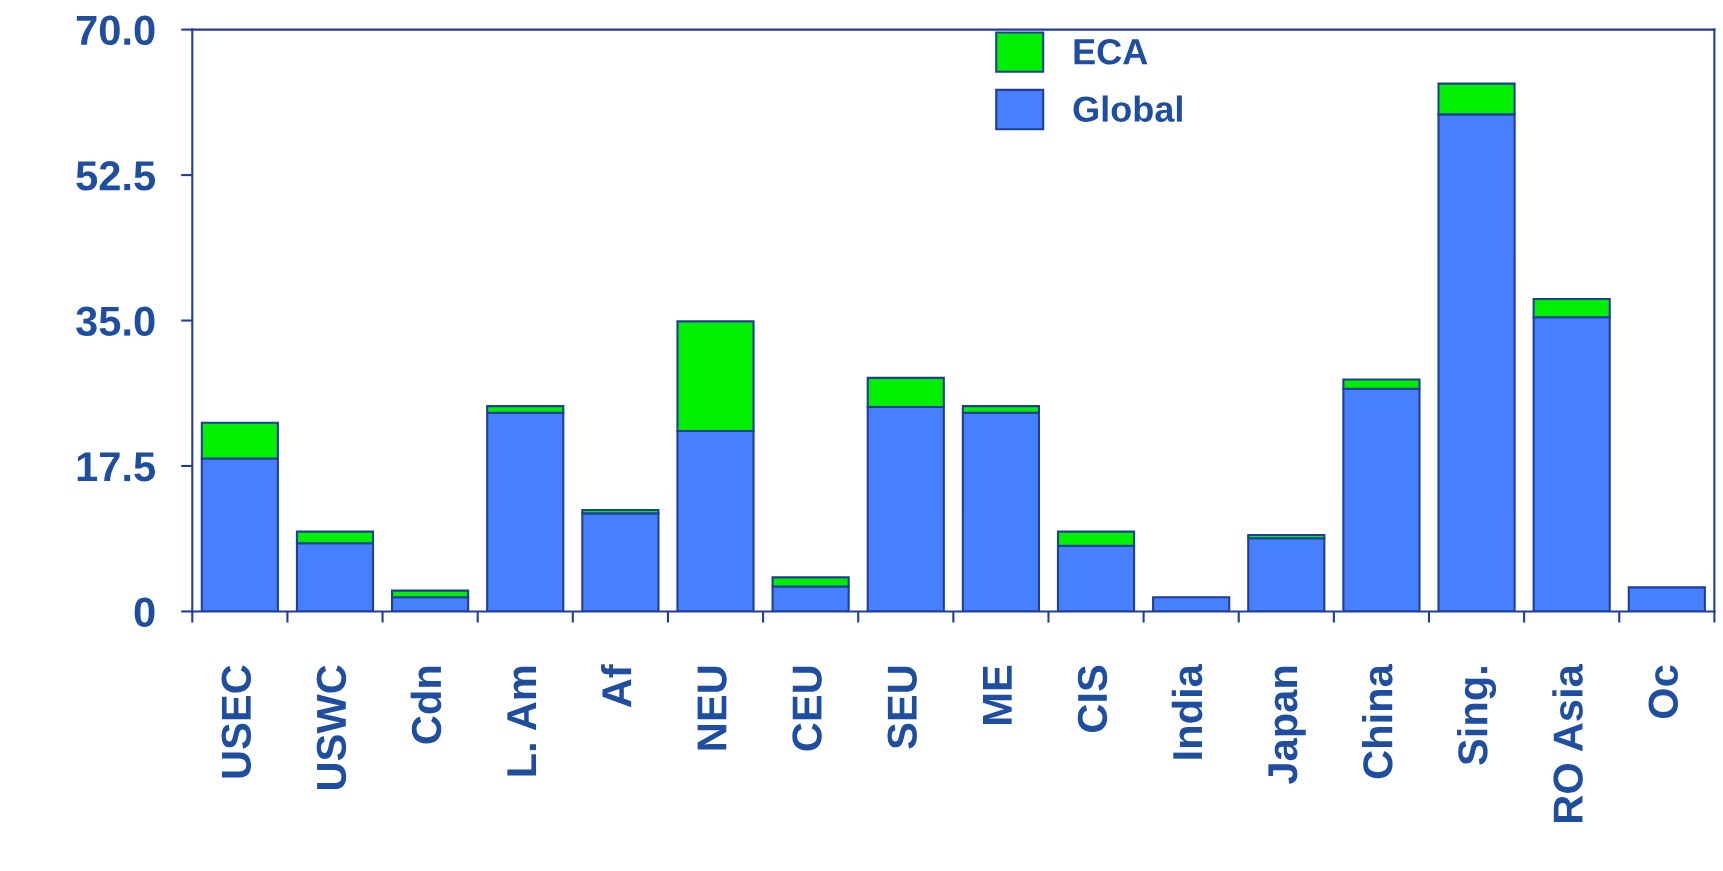 The width and height of the screenshot is (1723, 871). What do you see at coordinates (236, 721) in the screenshot?
I see `x-tick-label: USEC` at bounding box center [236, 721].